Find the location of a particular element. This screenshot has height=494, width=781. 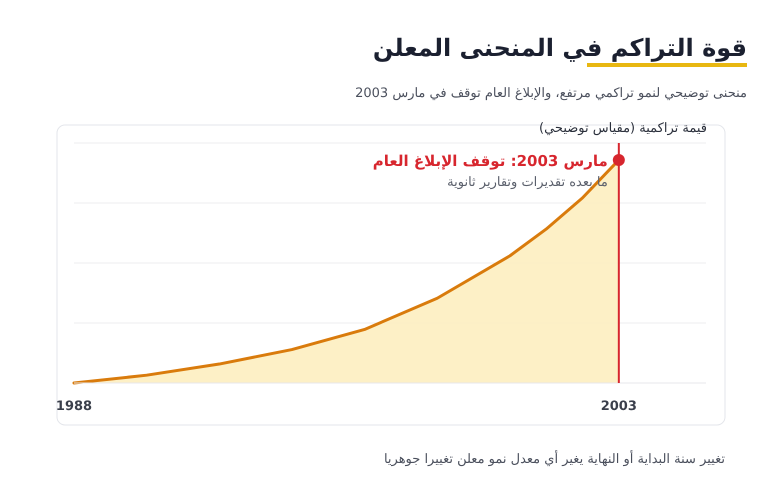

y-axis-title: قيمة تراكمية (مقياس توضيحي) is located at coordinates (623, 128).